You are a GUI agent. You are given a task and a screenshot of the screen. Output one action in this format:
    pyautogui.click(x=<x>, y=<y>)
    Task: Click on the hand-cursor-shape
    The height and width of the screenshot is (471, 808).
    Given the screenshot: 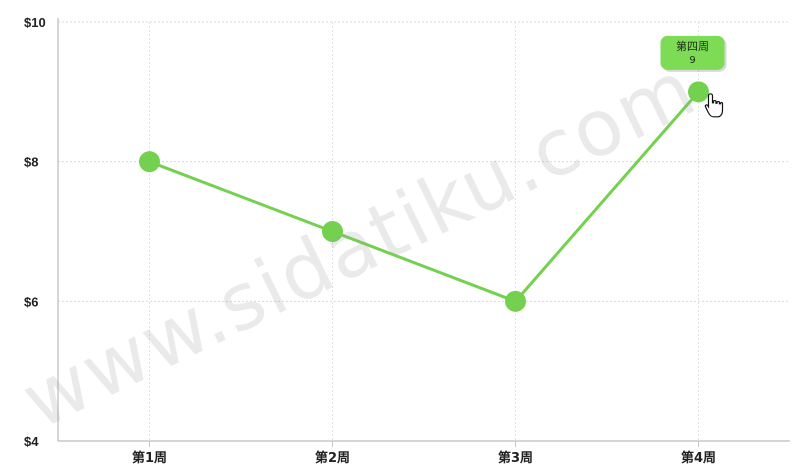 What is the action you would take?
    pyautogui.click(x=714, y=105)
    